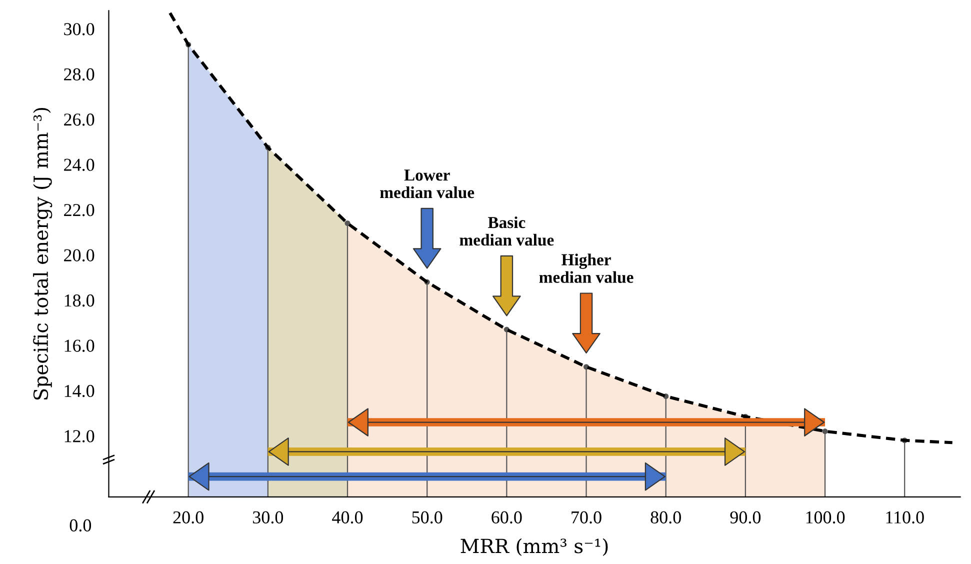 The image size is (971, 564). What do you see at coordinates (79, 29) in the screenshot?
I see `y-tick-label: 30.0` at bounding box center [79, 29].